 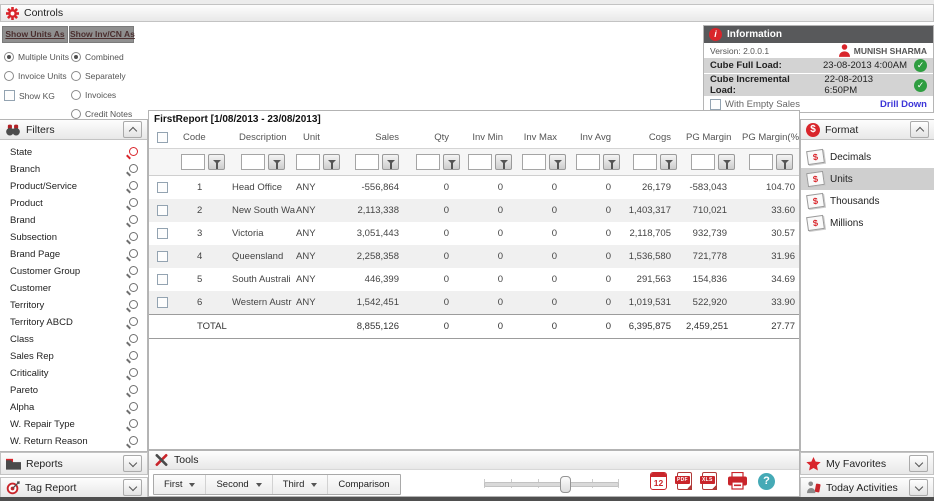 I want to click on today-activities-panel-header: Today Activities, so click(x=867, y=487).